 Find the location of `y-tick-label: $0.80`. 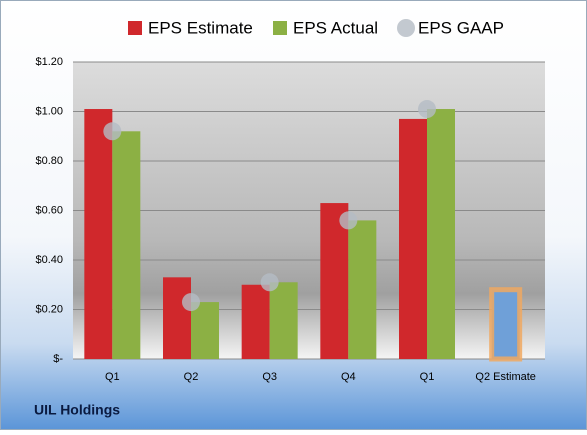

y-tick-label: $0.80 is located at coordinates (49, 161).